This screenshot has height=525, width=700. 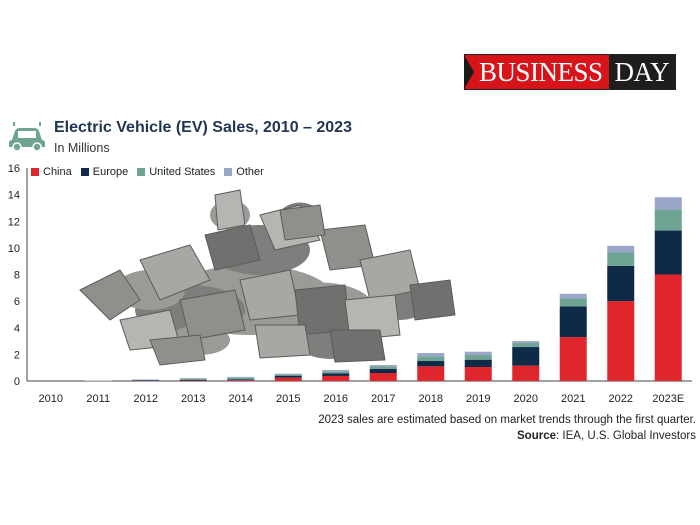 What do you see at coordinates (537, 72) in the screenshot?
I see `logo-part-1: BUSINESS` at bounding box center [537, 72].